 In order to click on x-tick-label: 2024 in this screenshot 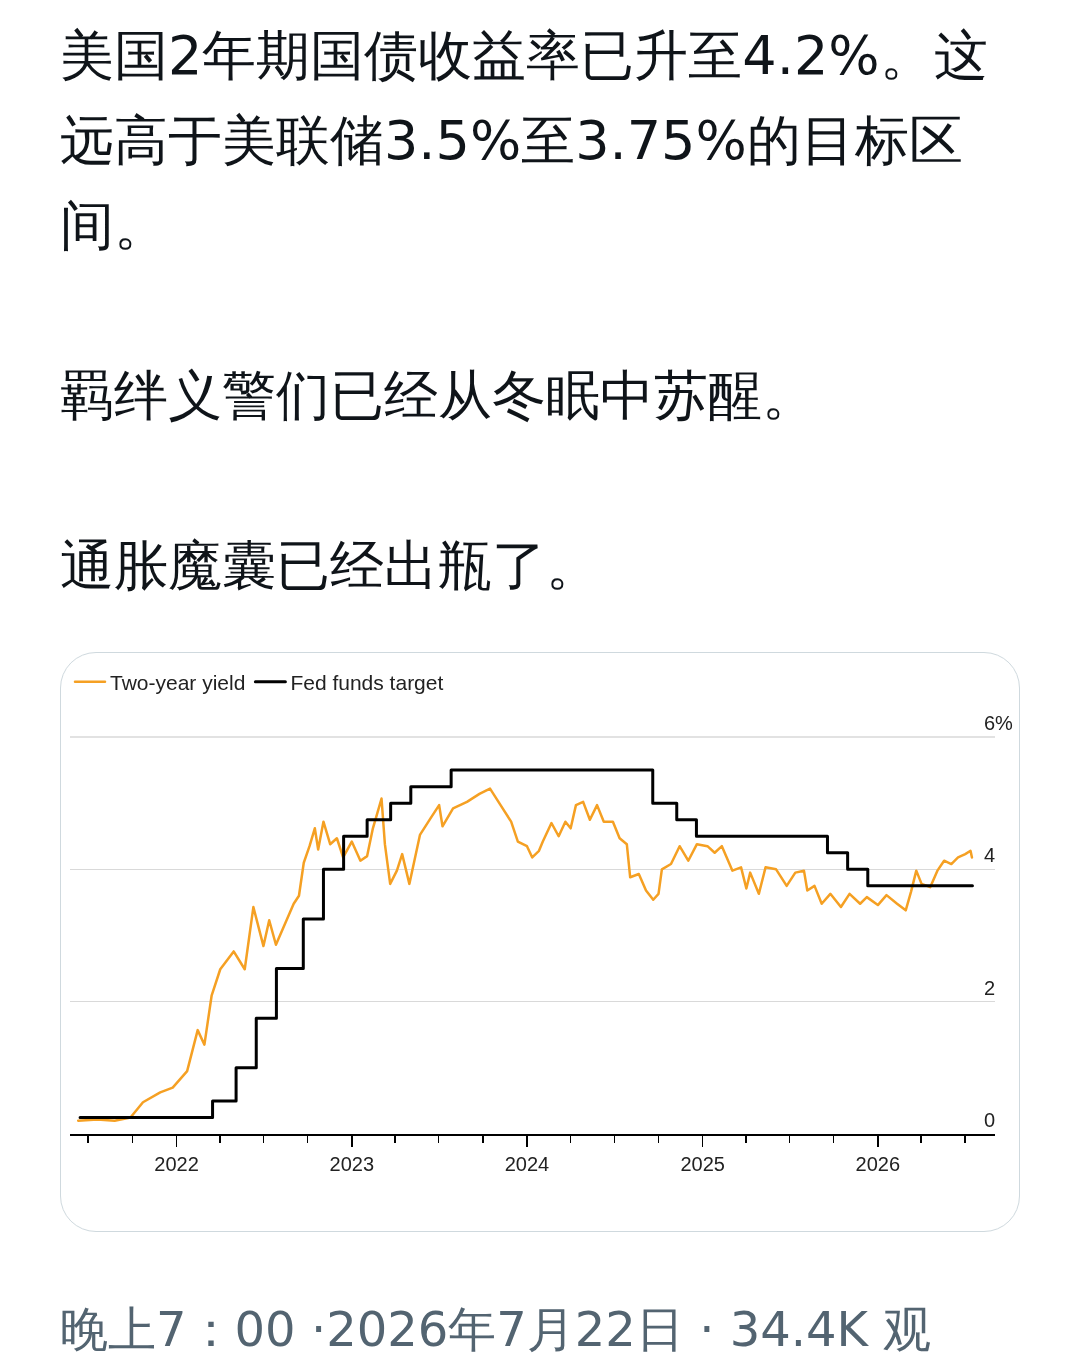, I will do `click(527, 1164)`.